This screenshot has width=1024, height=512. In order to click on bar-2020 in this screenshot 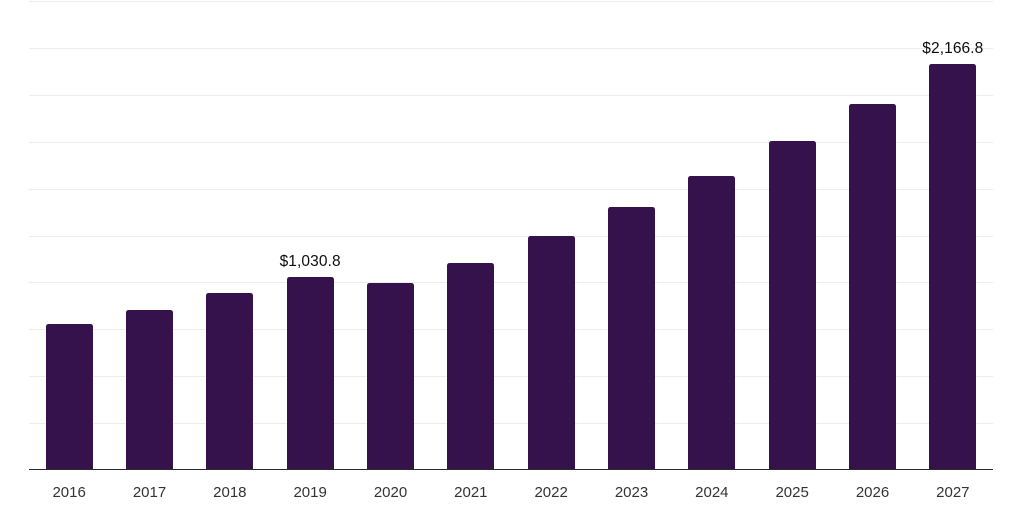, I will do `click(390, 376)`.